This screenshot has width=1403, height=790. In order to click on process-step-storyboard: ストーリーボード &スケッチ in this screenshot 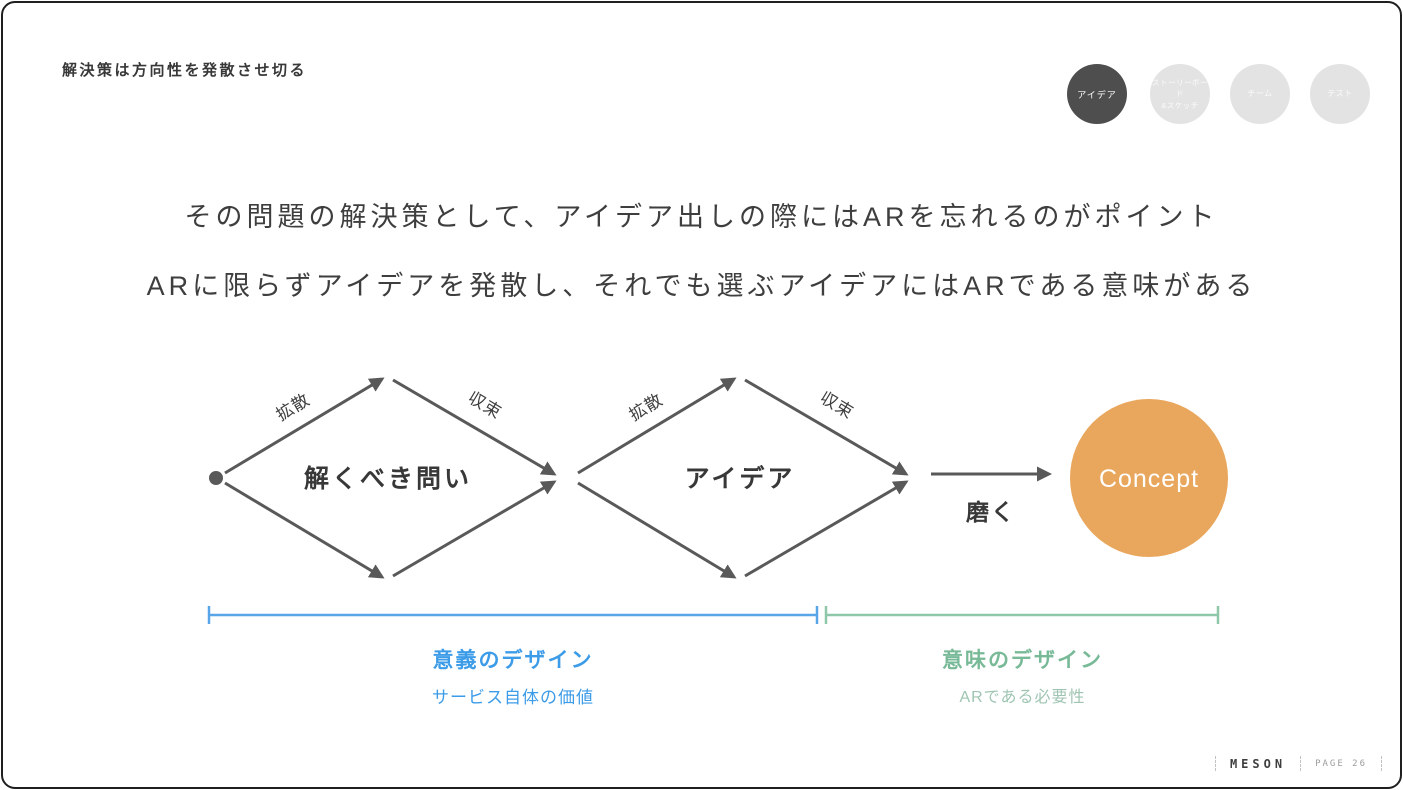, I will do `click(1180, 94)`.